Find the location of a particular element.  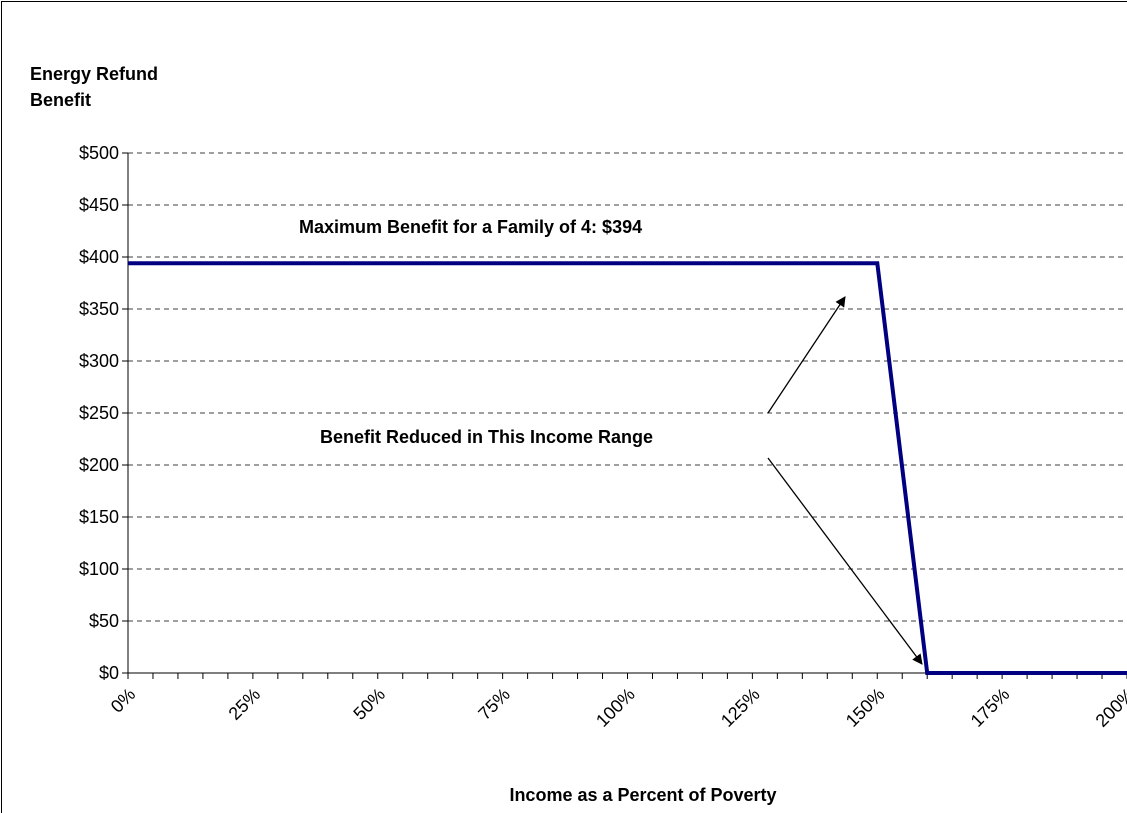

y-tick-label: $100 is located at coordinates (99, 569).